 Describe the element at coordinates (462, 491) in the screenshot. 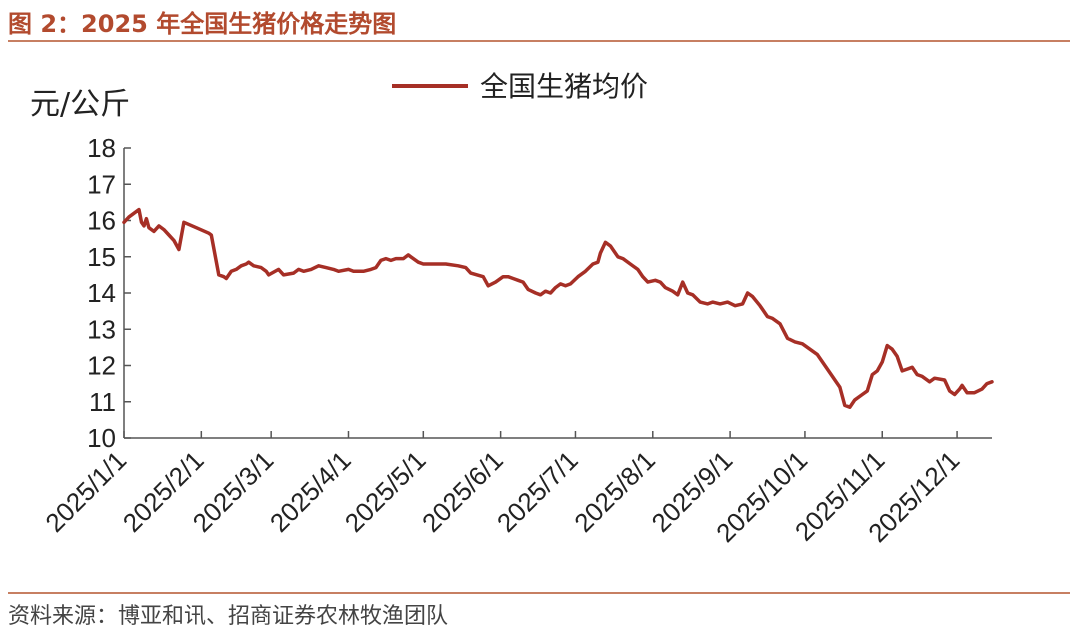

I see `x-tick-label: 2025/6/1` at that location.